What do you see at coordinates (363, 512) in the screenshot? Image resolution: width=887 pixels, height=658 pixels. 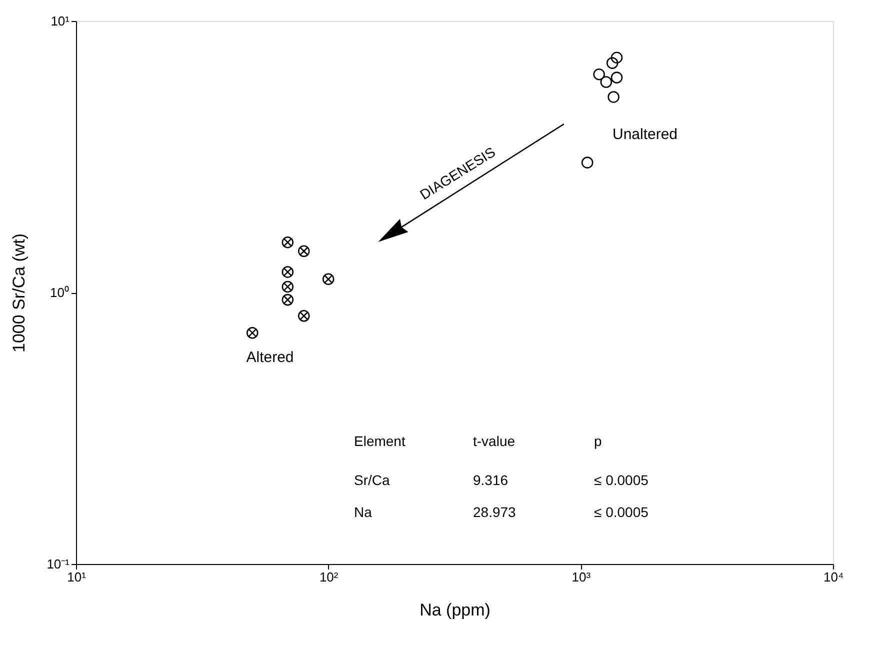 I see `annotation: Na` at bounding box center [363, 512].